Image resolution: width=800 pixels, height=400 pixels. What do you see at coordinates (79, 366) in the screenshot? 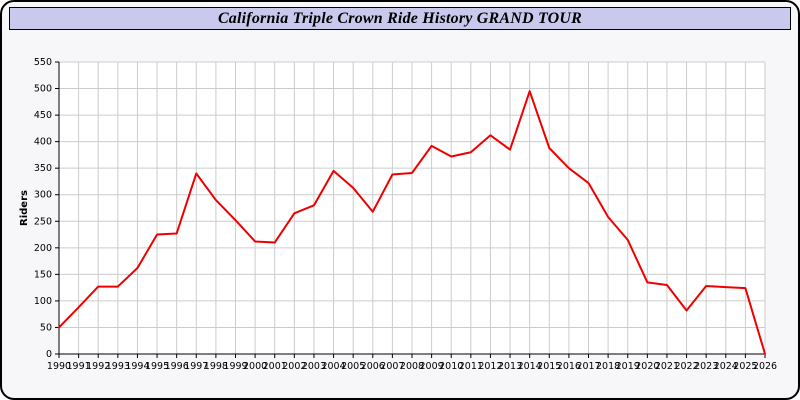
I see `x-tick-label: 1991` at bounding box center [79, 366].